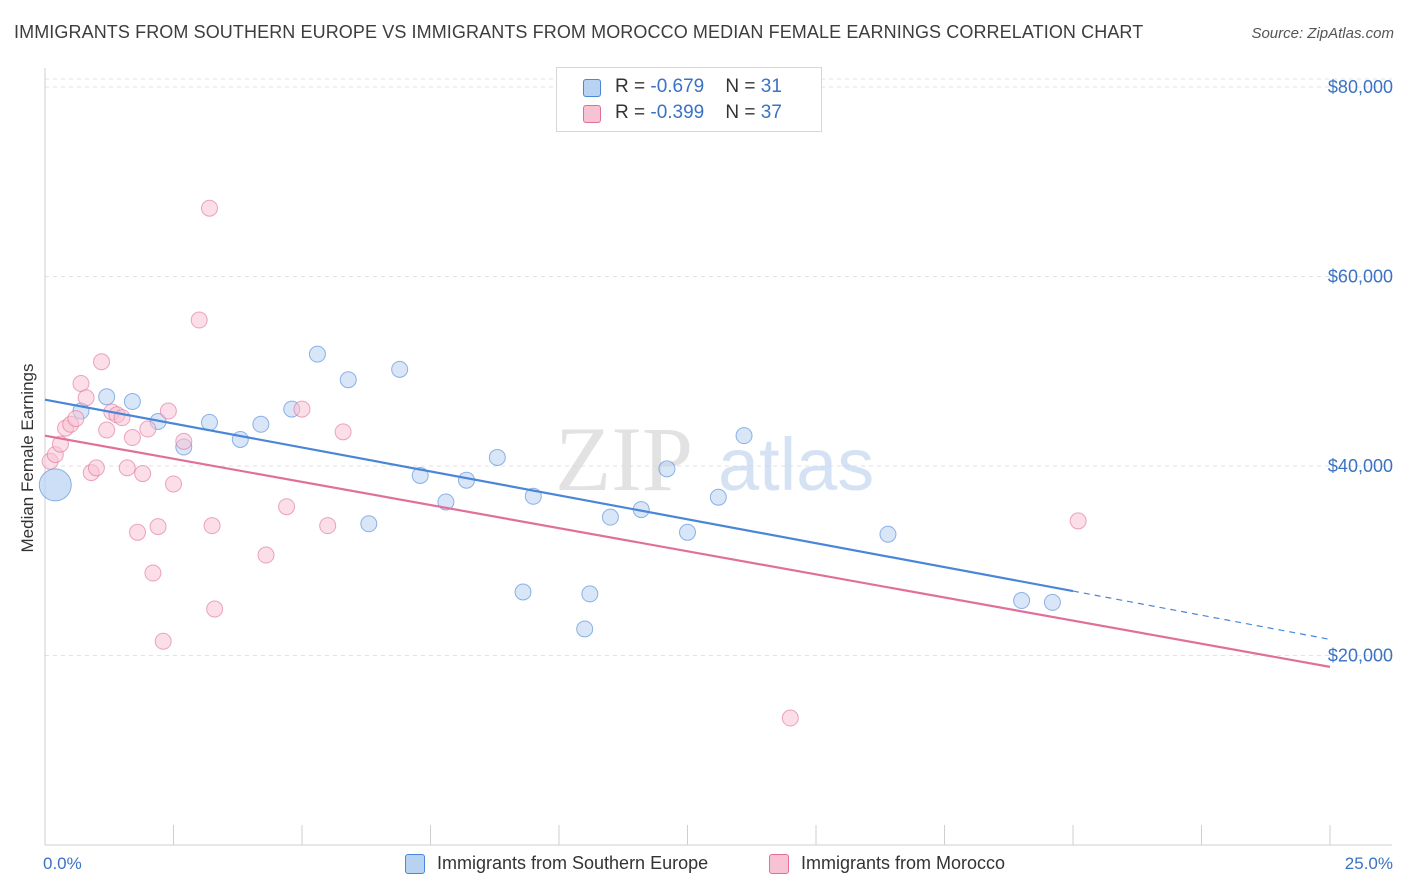 Image resolution: width=1406 pixels, height=892 pixels. I want to click on legend-r-value: -0.399, so click(677, 112).